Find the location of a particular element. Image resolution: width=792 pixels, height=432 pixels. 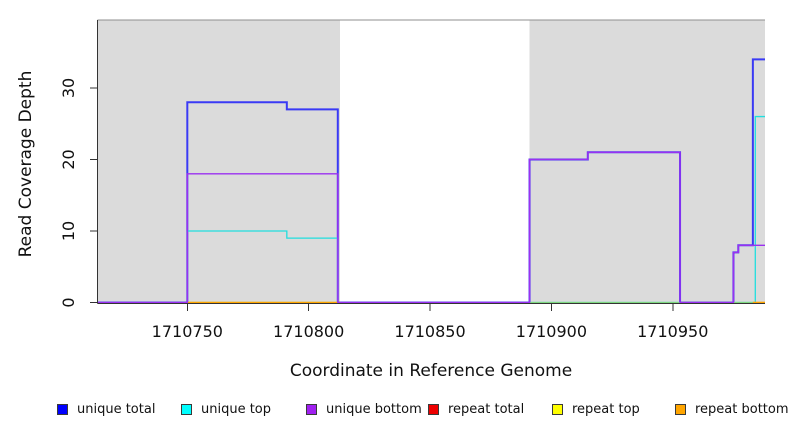

y-tick-label: 10 is located at coordinates (68, 231).